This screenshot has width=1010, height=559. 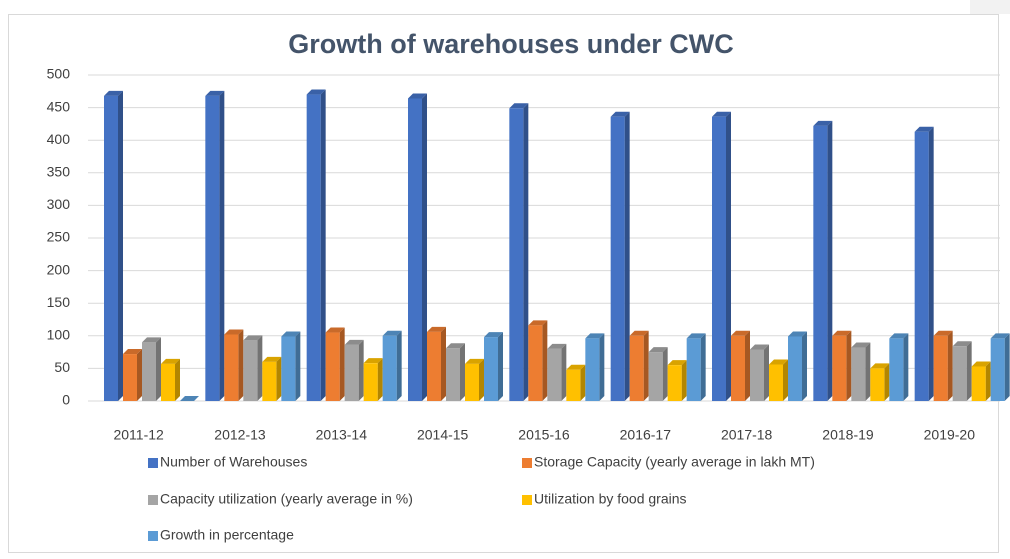 I want to click on y-tick-label: 350, so click(x=59, y=172).